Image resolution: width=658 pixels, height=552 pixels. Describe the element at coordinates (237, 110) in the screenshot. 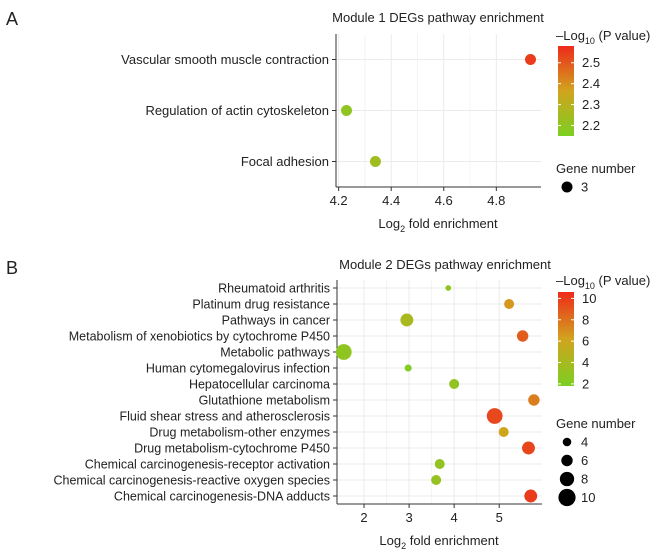

I see `y-tick-label: Regulation of actin cytoskeleton` at that location.